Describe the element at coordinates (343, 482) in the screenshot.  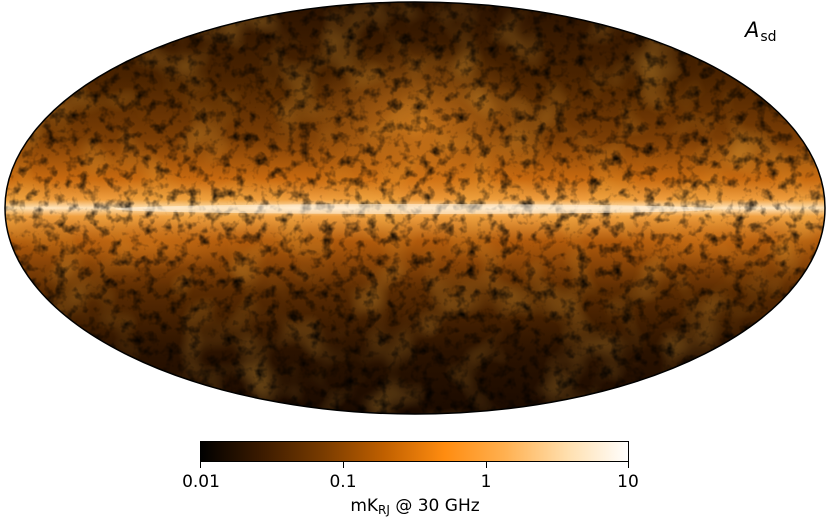
I see `colorbar-tick-label: 0.1` at that location.